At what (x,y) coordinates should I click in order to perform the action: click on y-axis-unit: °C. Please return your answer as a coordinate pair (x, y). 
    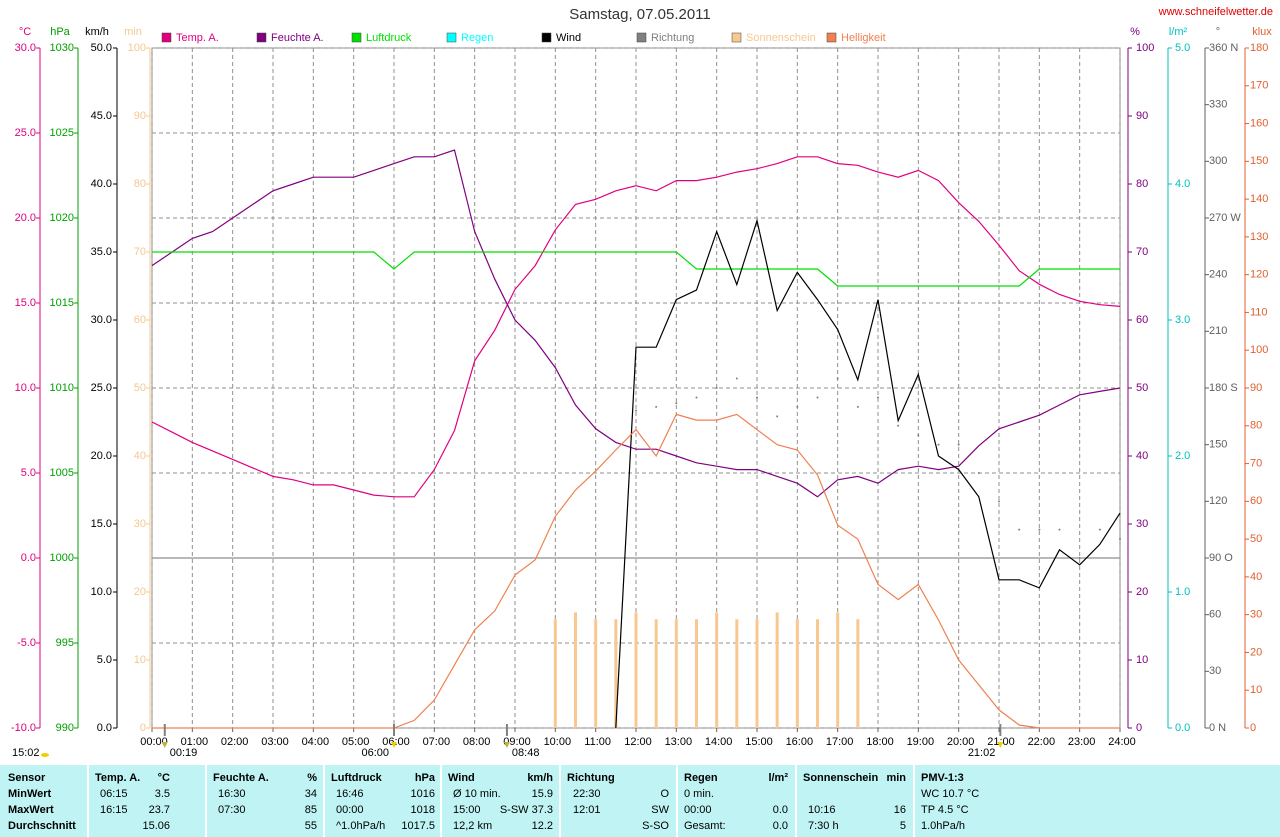
    Looking at the image, I should click on (25, 32).